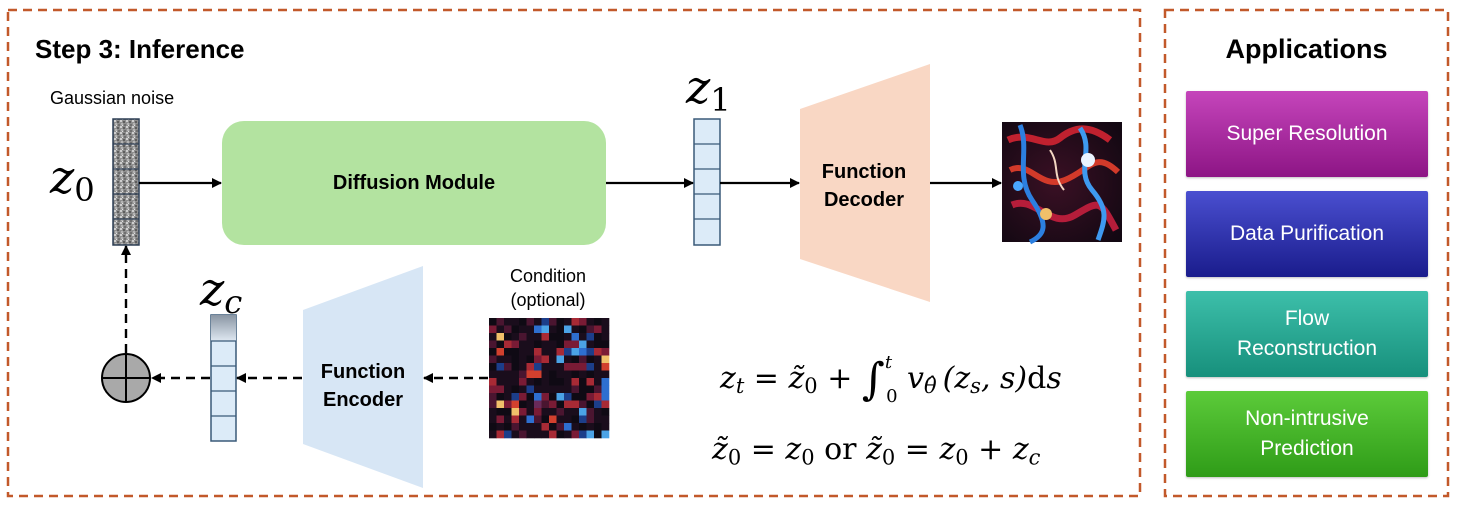 This screenshot has height=506, width=1457. Describe the element at coordinates (233, 302) in the screenshot. I see `zc-subscript: c` at that location.